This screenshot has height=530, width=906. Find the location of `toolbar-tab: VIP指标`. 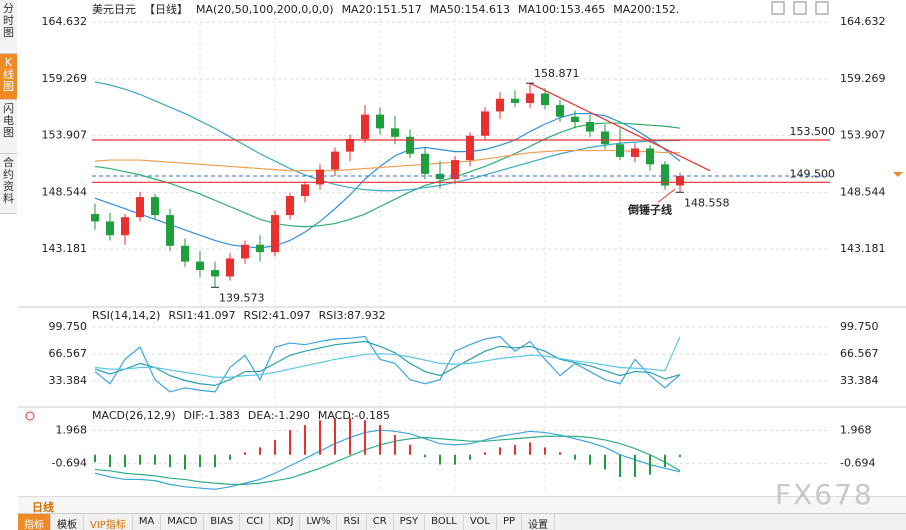

toolbar-tab: VIP指标 is located at coordinates (108, 522).